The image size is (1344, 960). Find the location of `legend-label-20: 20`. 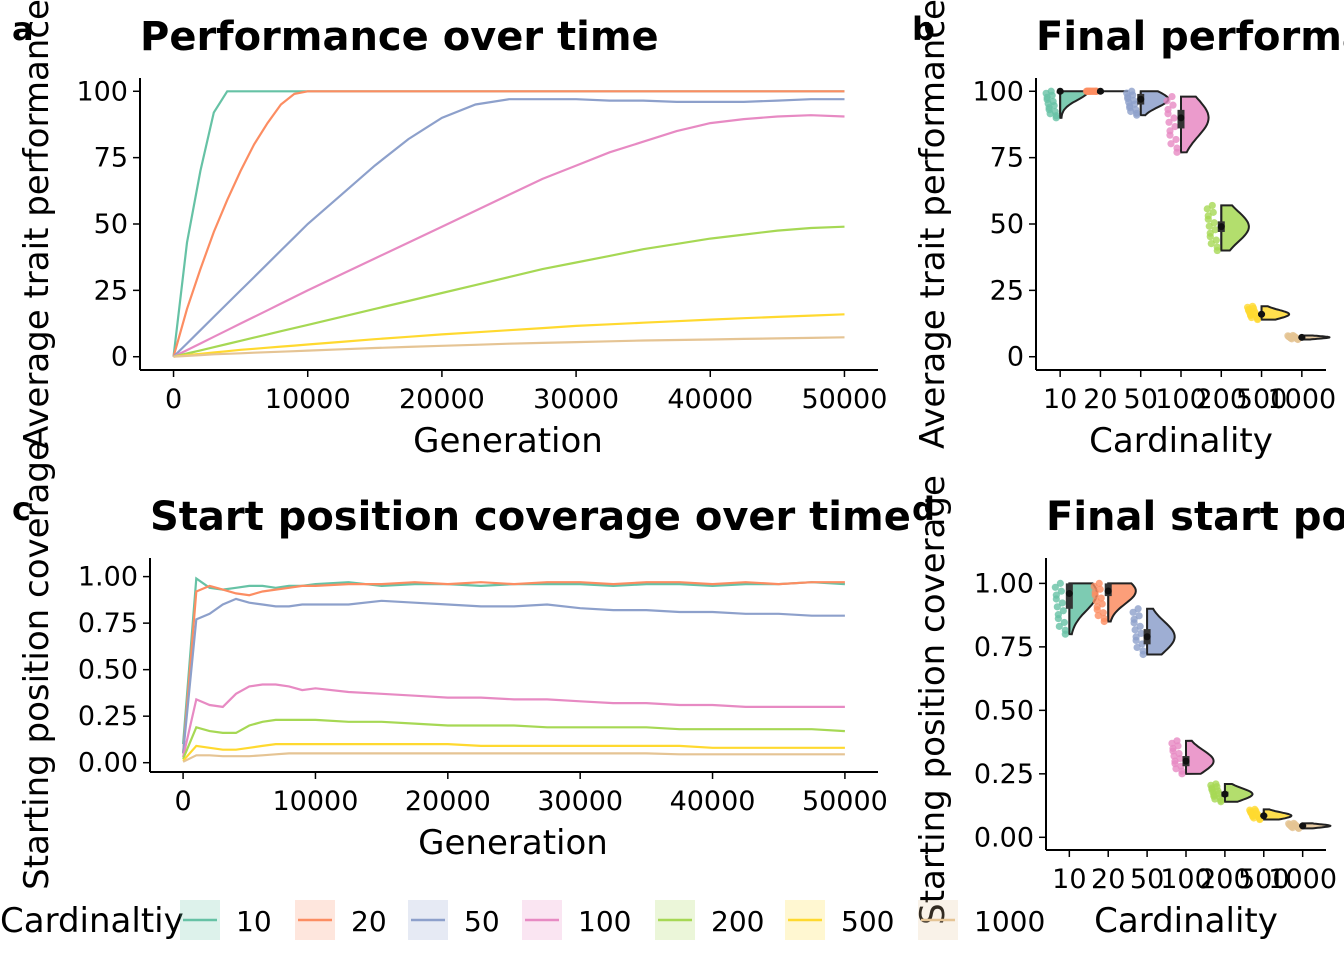

legend-label-20: 20 is located at coordinates (369, 921).